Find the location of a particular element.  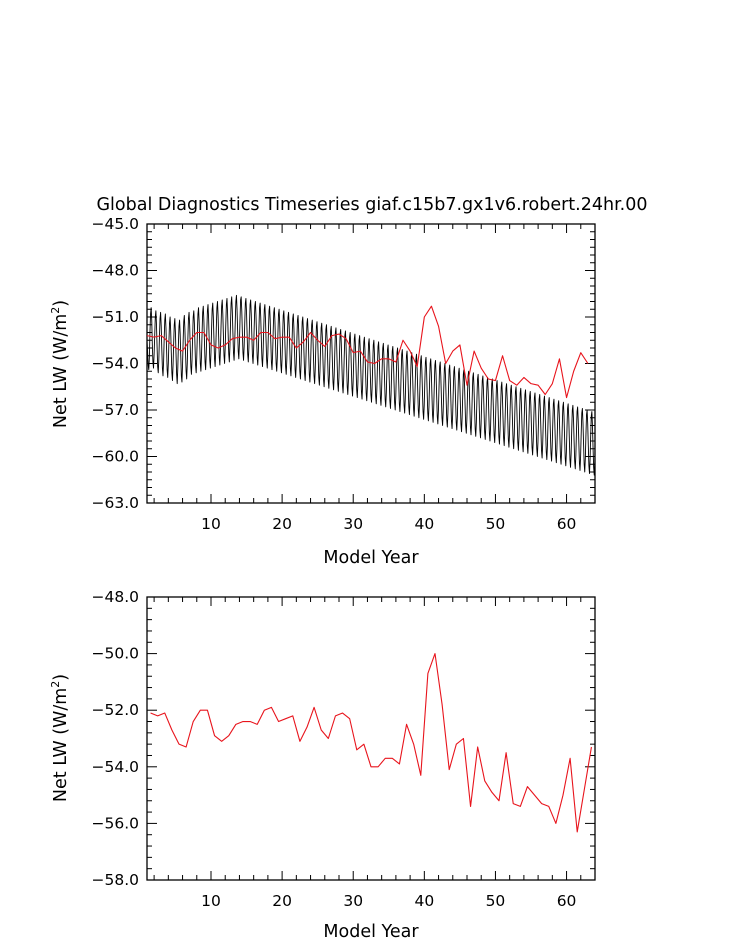

top-y-axis-label: Net LW (W/m2) is located at coordinates (60, 364).